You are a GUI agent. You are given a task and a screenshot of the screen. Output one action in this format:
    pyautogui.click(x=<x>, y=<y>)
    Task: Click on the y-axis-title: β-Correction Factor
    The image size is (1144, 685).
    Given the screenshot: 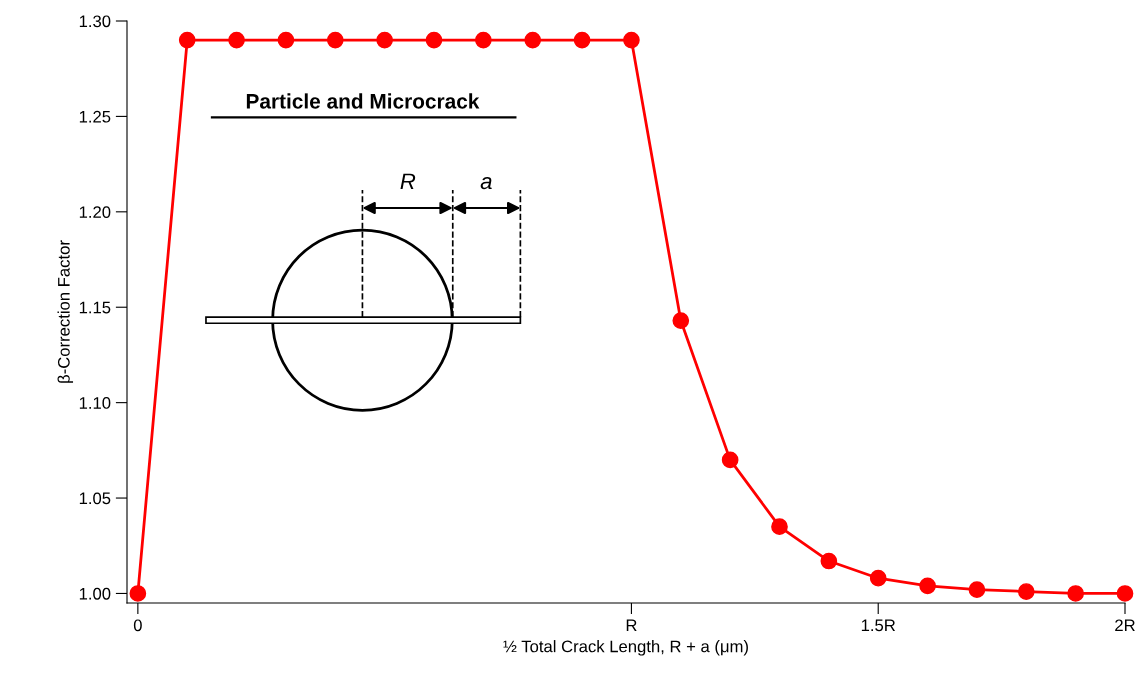 What is the action you would take?
    pyautogui.click(x=65, y=311)
    